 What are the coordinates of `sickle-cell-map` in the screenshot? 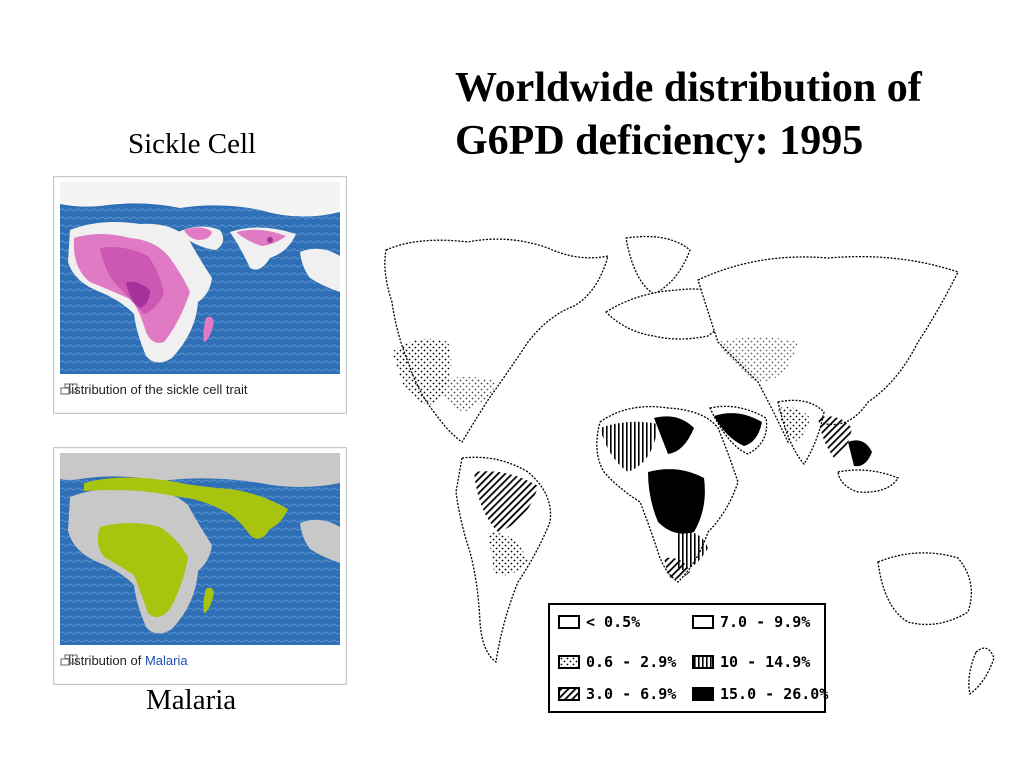 It's located at (200, 278).